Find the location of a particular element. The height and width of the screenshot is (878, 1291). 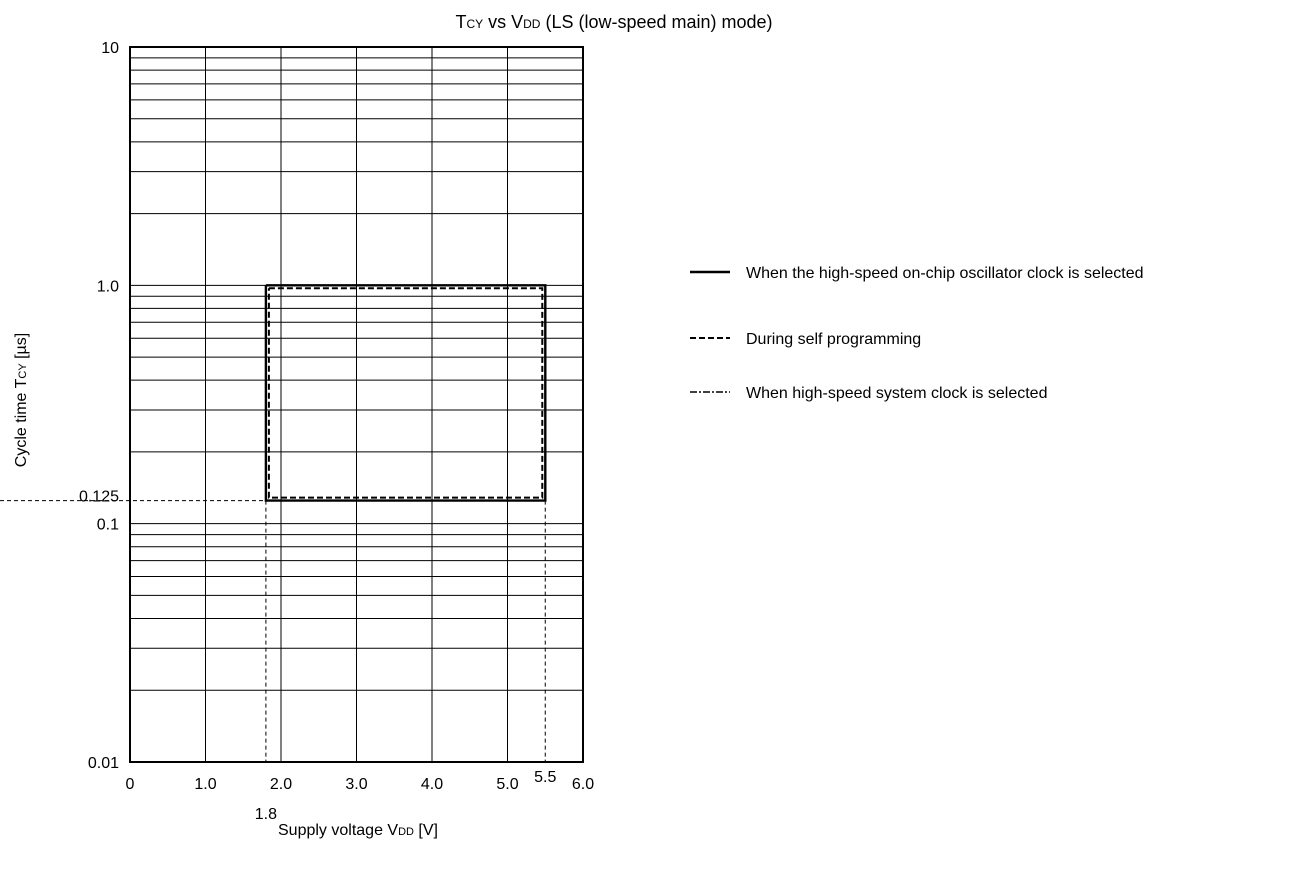

series-layer is located at coordinates (405, 393).